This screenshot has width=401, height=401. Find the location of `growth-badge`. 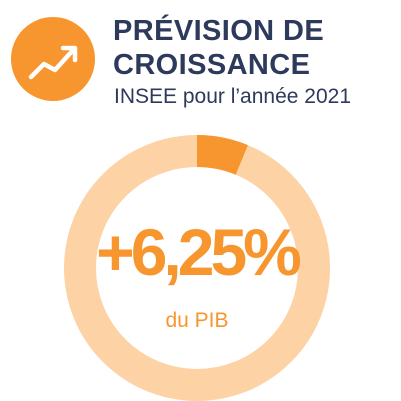

growth-badge is located at coordinates (53, 59).